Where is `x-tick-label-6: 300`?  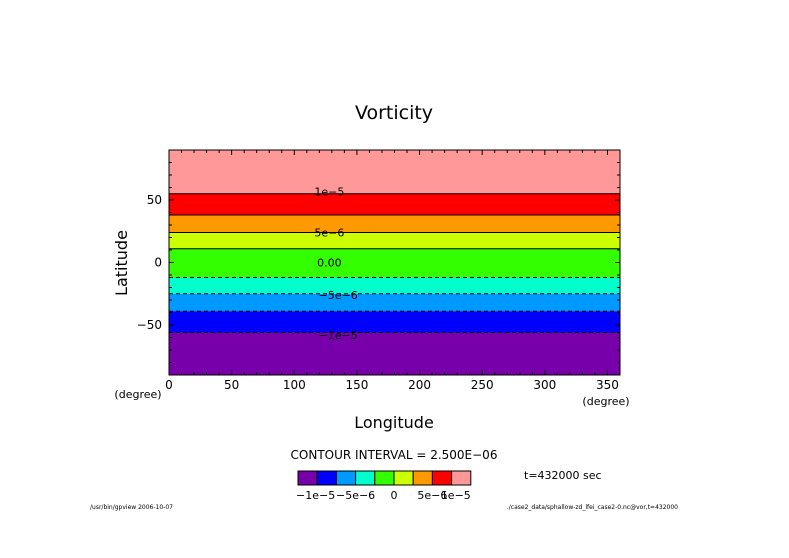 x-tick-label-6: 300 is located at coordinates (544, 385).